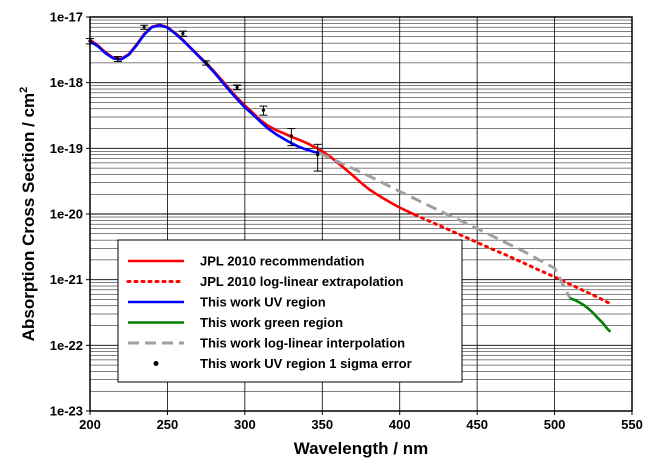  I want to click on x-tick-label: 400, so click(400, 424).